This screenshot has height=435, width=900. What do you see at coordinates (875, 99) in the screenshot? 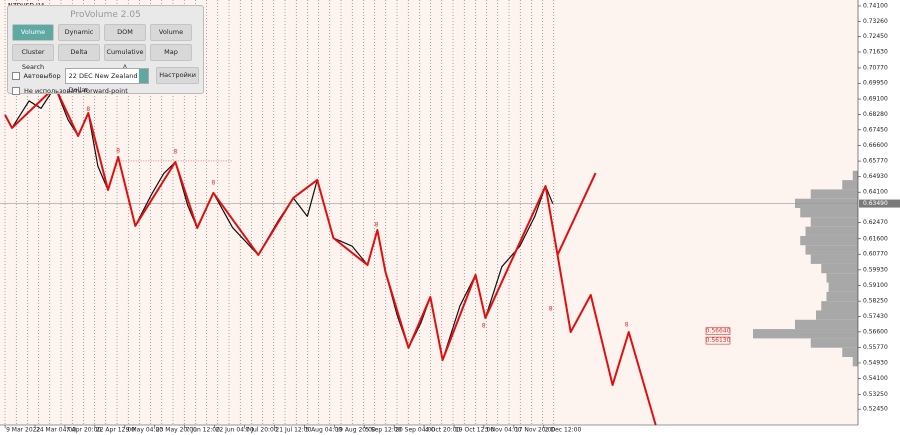
I see `y-tick-label: 0.69100` at bounding box center [875, 99].